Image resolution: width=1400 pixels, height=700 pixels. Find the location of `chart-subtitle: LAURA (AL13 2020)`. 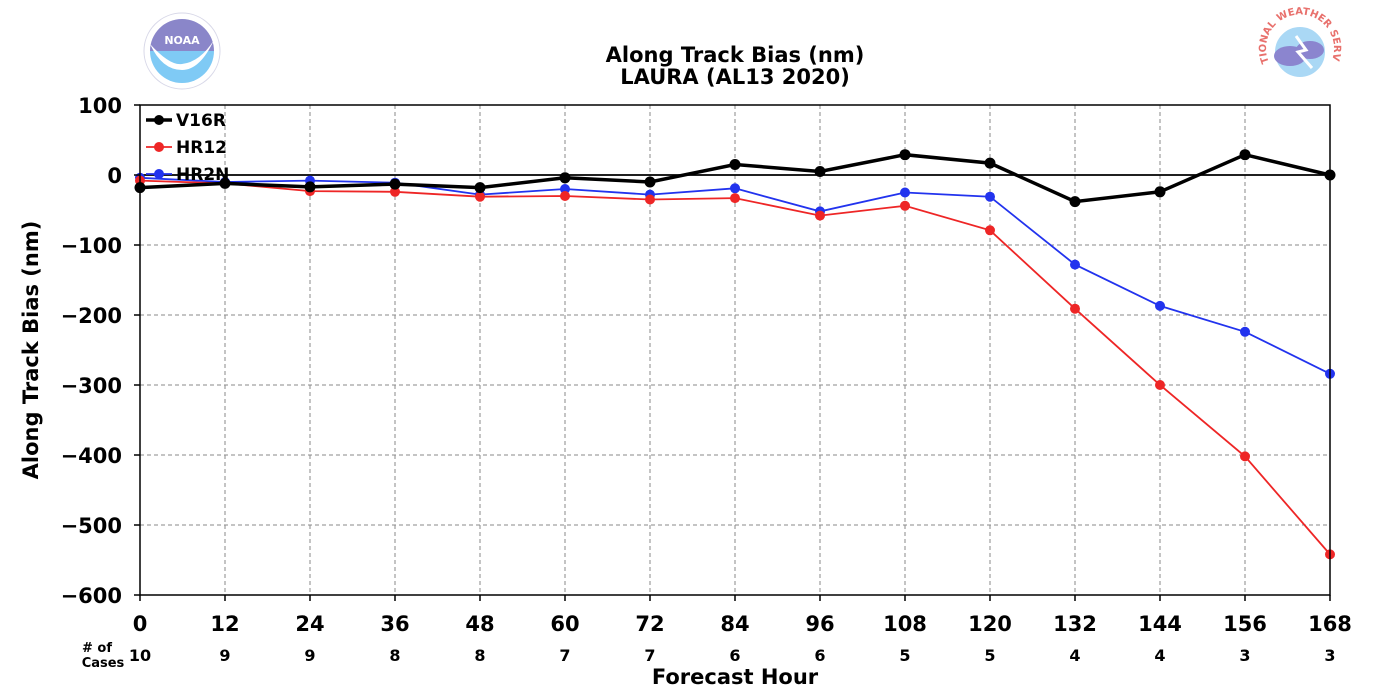

chart-subtitle: LAURA (AL13 2020) is located at coordinates (735, 77).